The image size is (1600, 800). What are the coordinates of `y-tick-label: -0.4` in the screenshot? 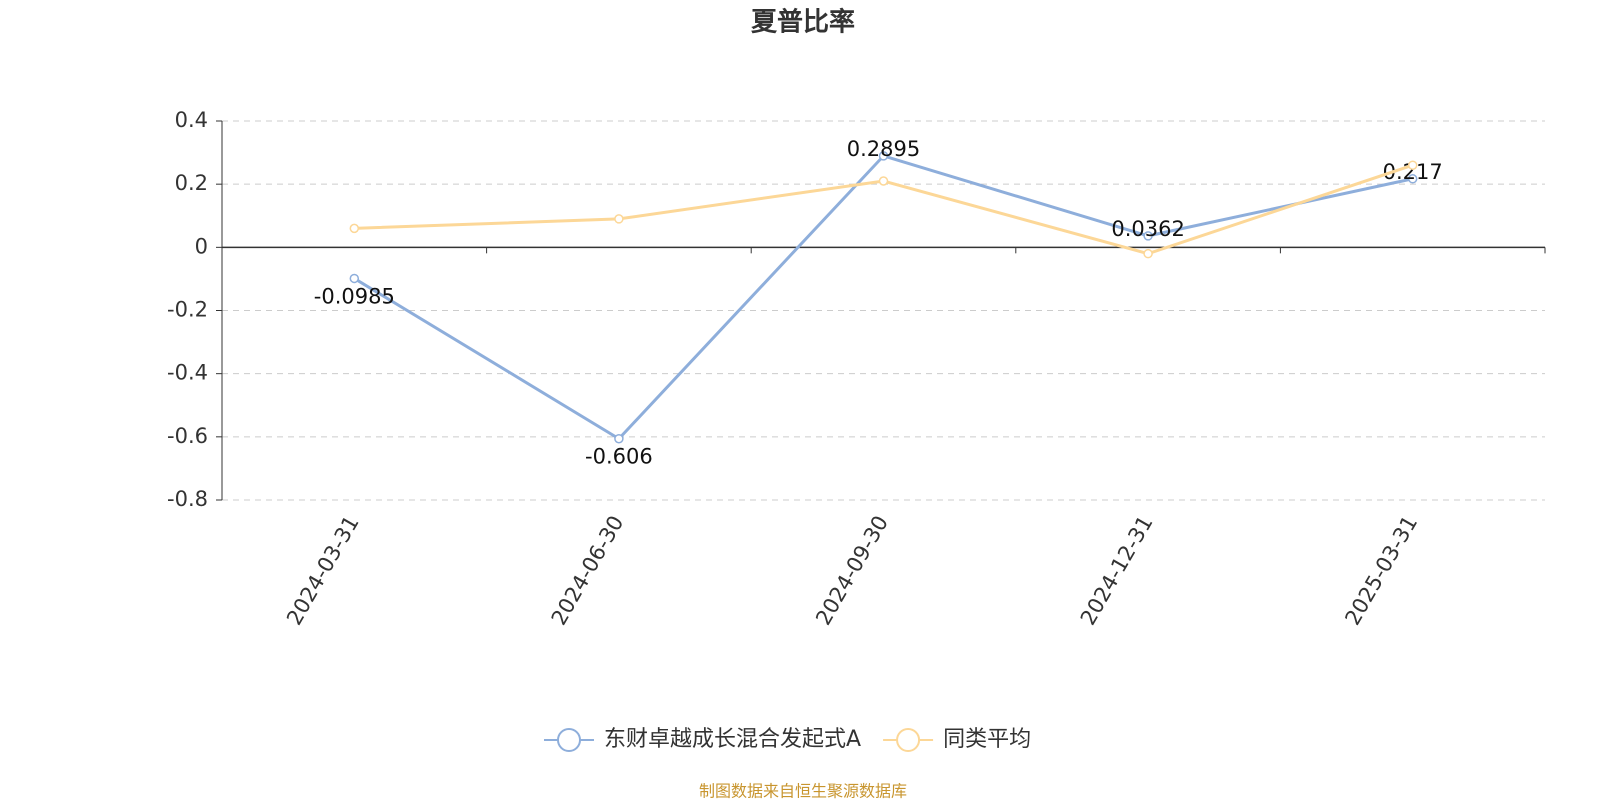 It's located at (187, 373).